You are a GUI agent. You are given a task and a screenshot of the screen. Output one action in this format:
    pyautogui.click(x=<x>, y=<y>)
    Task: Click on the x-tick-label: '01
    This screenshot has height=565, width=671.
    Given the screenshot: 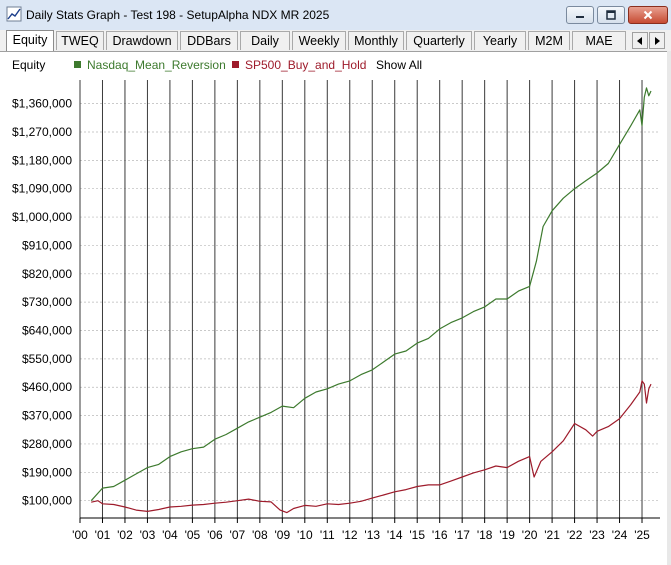 What is the action you would take?
    pyautogui.click(x=103, y=535)
    